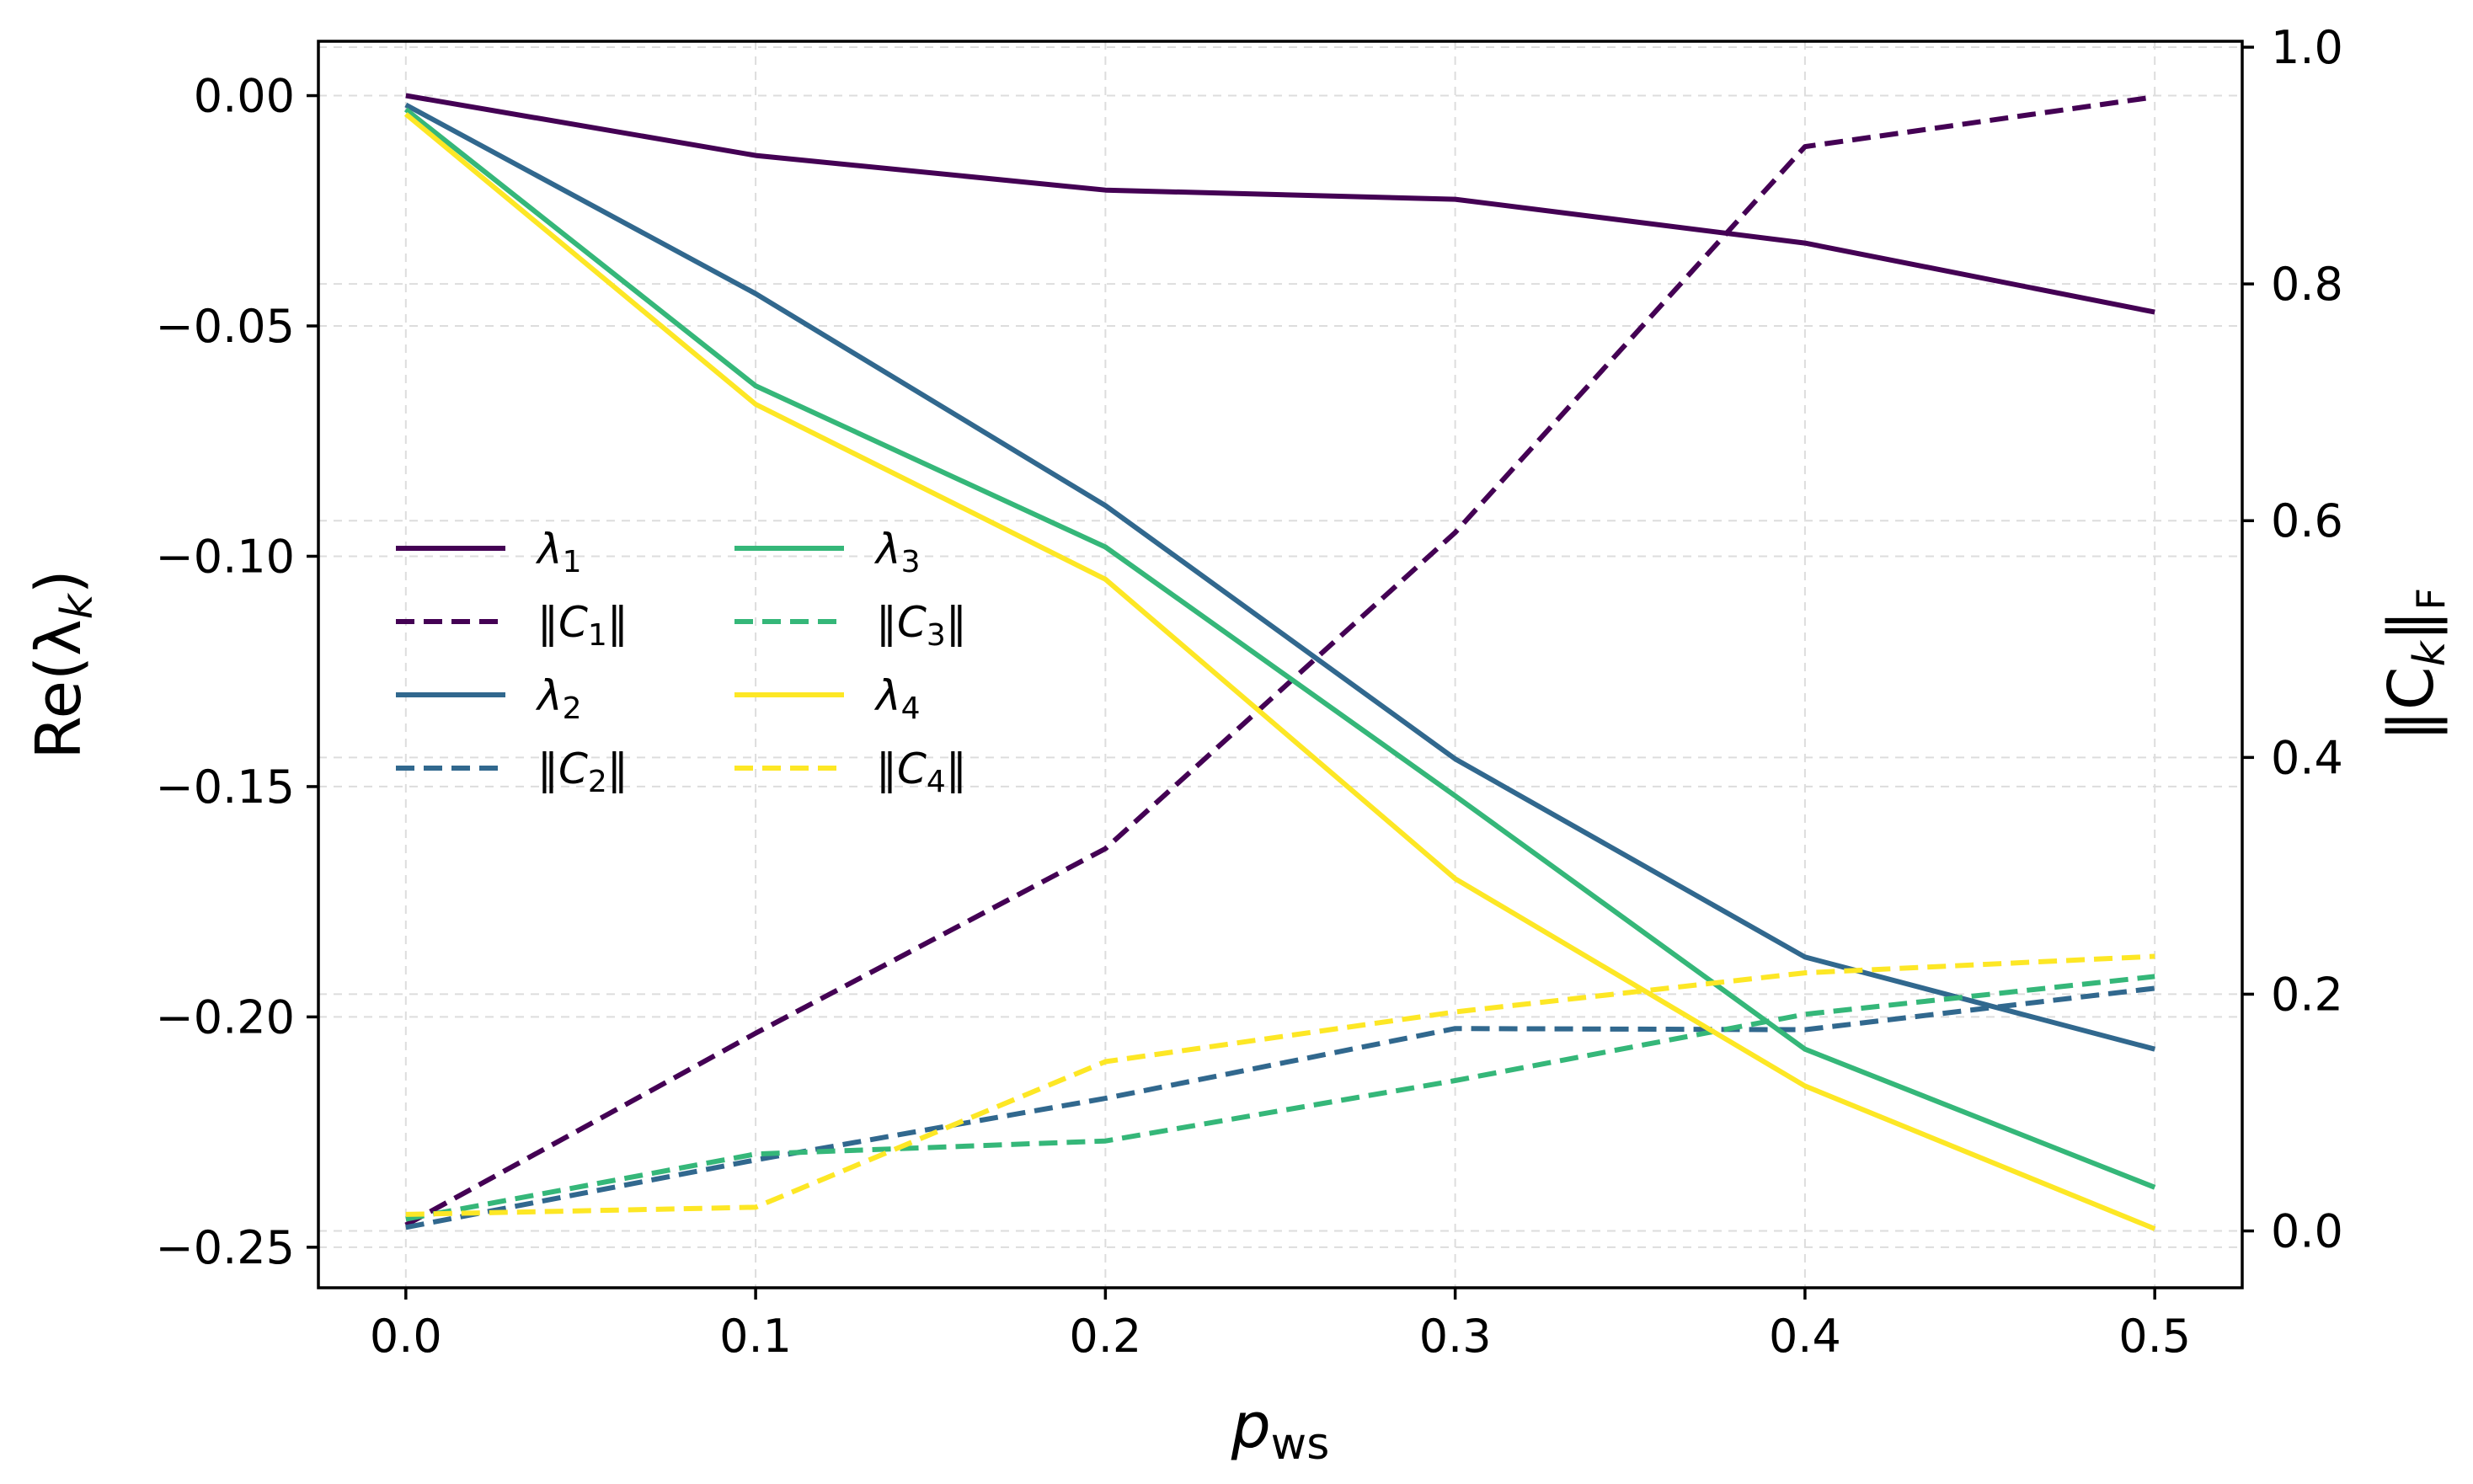 The image size is (2473, 1484). Describe the element at coordinates (2307, 1232) in the screenshot. I see `y-right-tick-label: 0.0` at that location.